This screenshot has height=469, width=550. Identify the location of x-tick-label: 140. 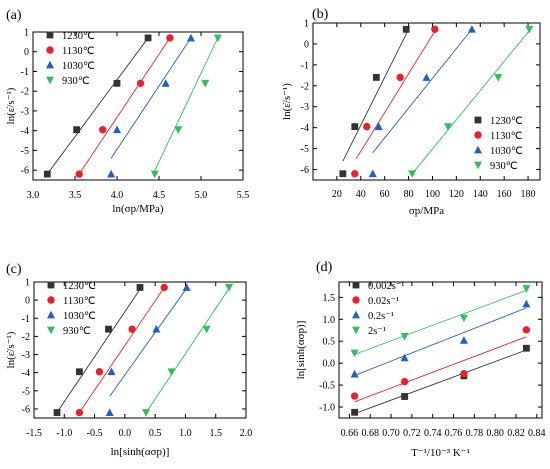
(480, 194).